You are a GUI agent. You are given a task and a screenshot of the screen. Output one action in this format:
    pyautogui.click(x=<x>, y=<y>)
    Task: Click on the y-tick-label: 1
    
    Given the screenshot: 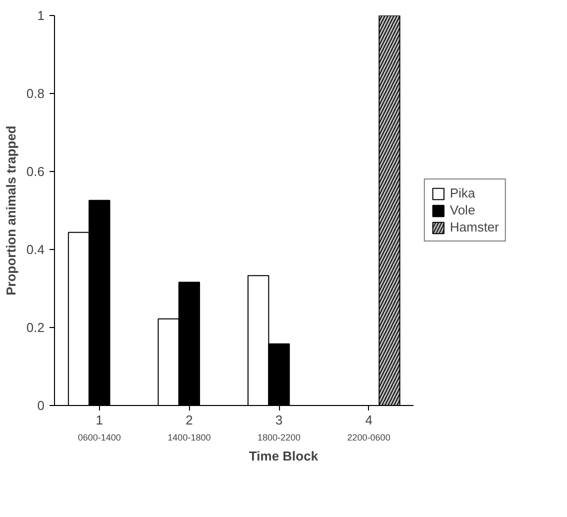 What is the action you would take?
    pyautogui.click(x=41, y=15)
    